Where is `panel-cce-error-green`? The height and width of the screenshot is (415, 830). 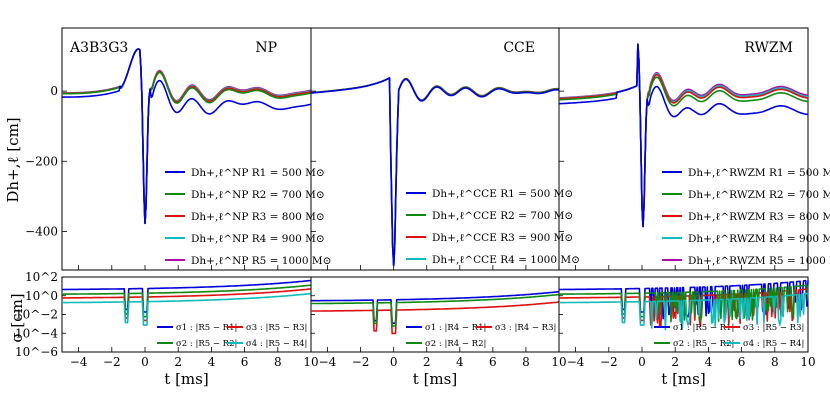
panel-cce-error-green is located at coordinates (435, 310).